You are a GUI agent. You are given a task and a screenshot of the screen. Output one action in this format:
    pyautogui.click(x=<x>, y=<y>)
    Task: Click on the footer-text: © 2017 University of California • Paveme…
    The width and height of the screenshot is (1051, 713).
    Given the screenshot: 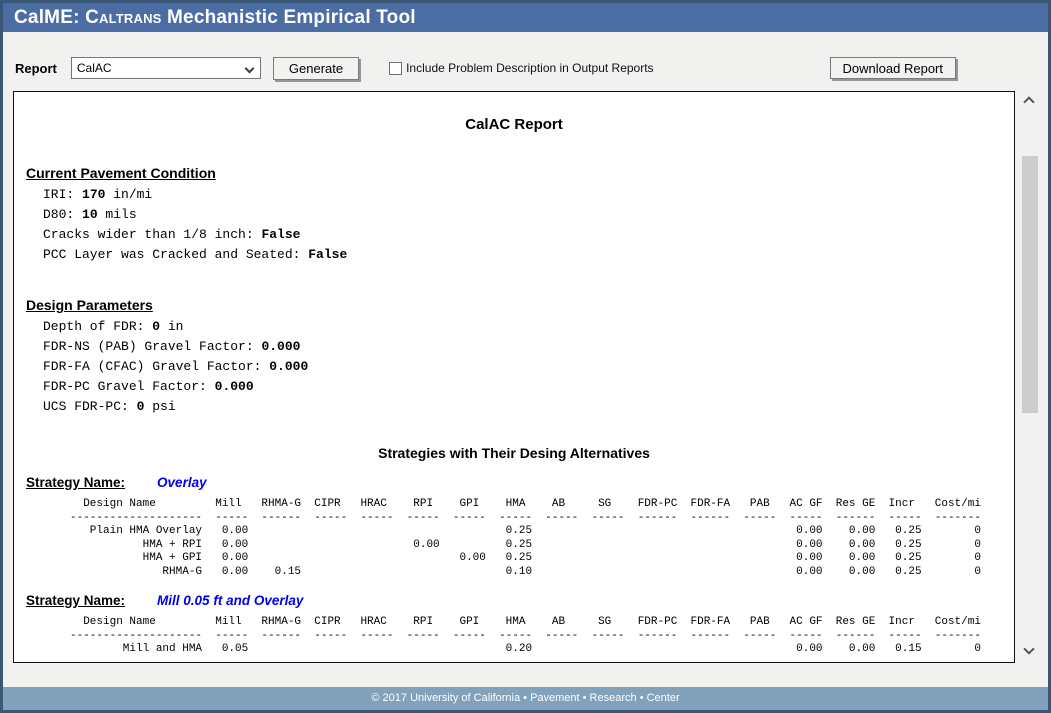 What is the action you would take?
    pyautogui.click(x=525, y=698)
    